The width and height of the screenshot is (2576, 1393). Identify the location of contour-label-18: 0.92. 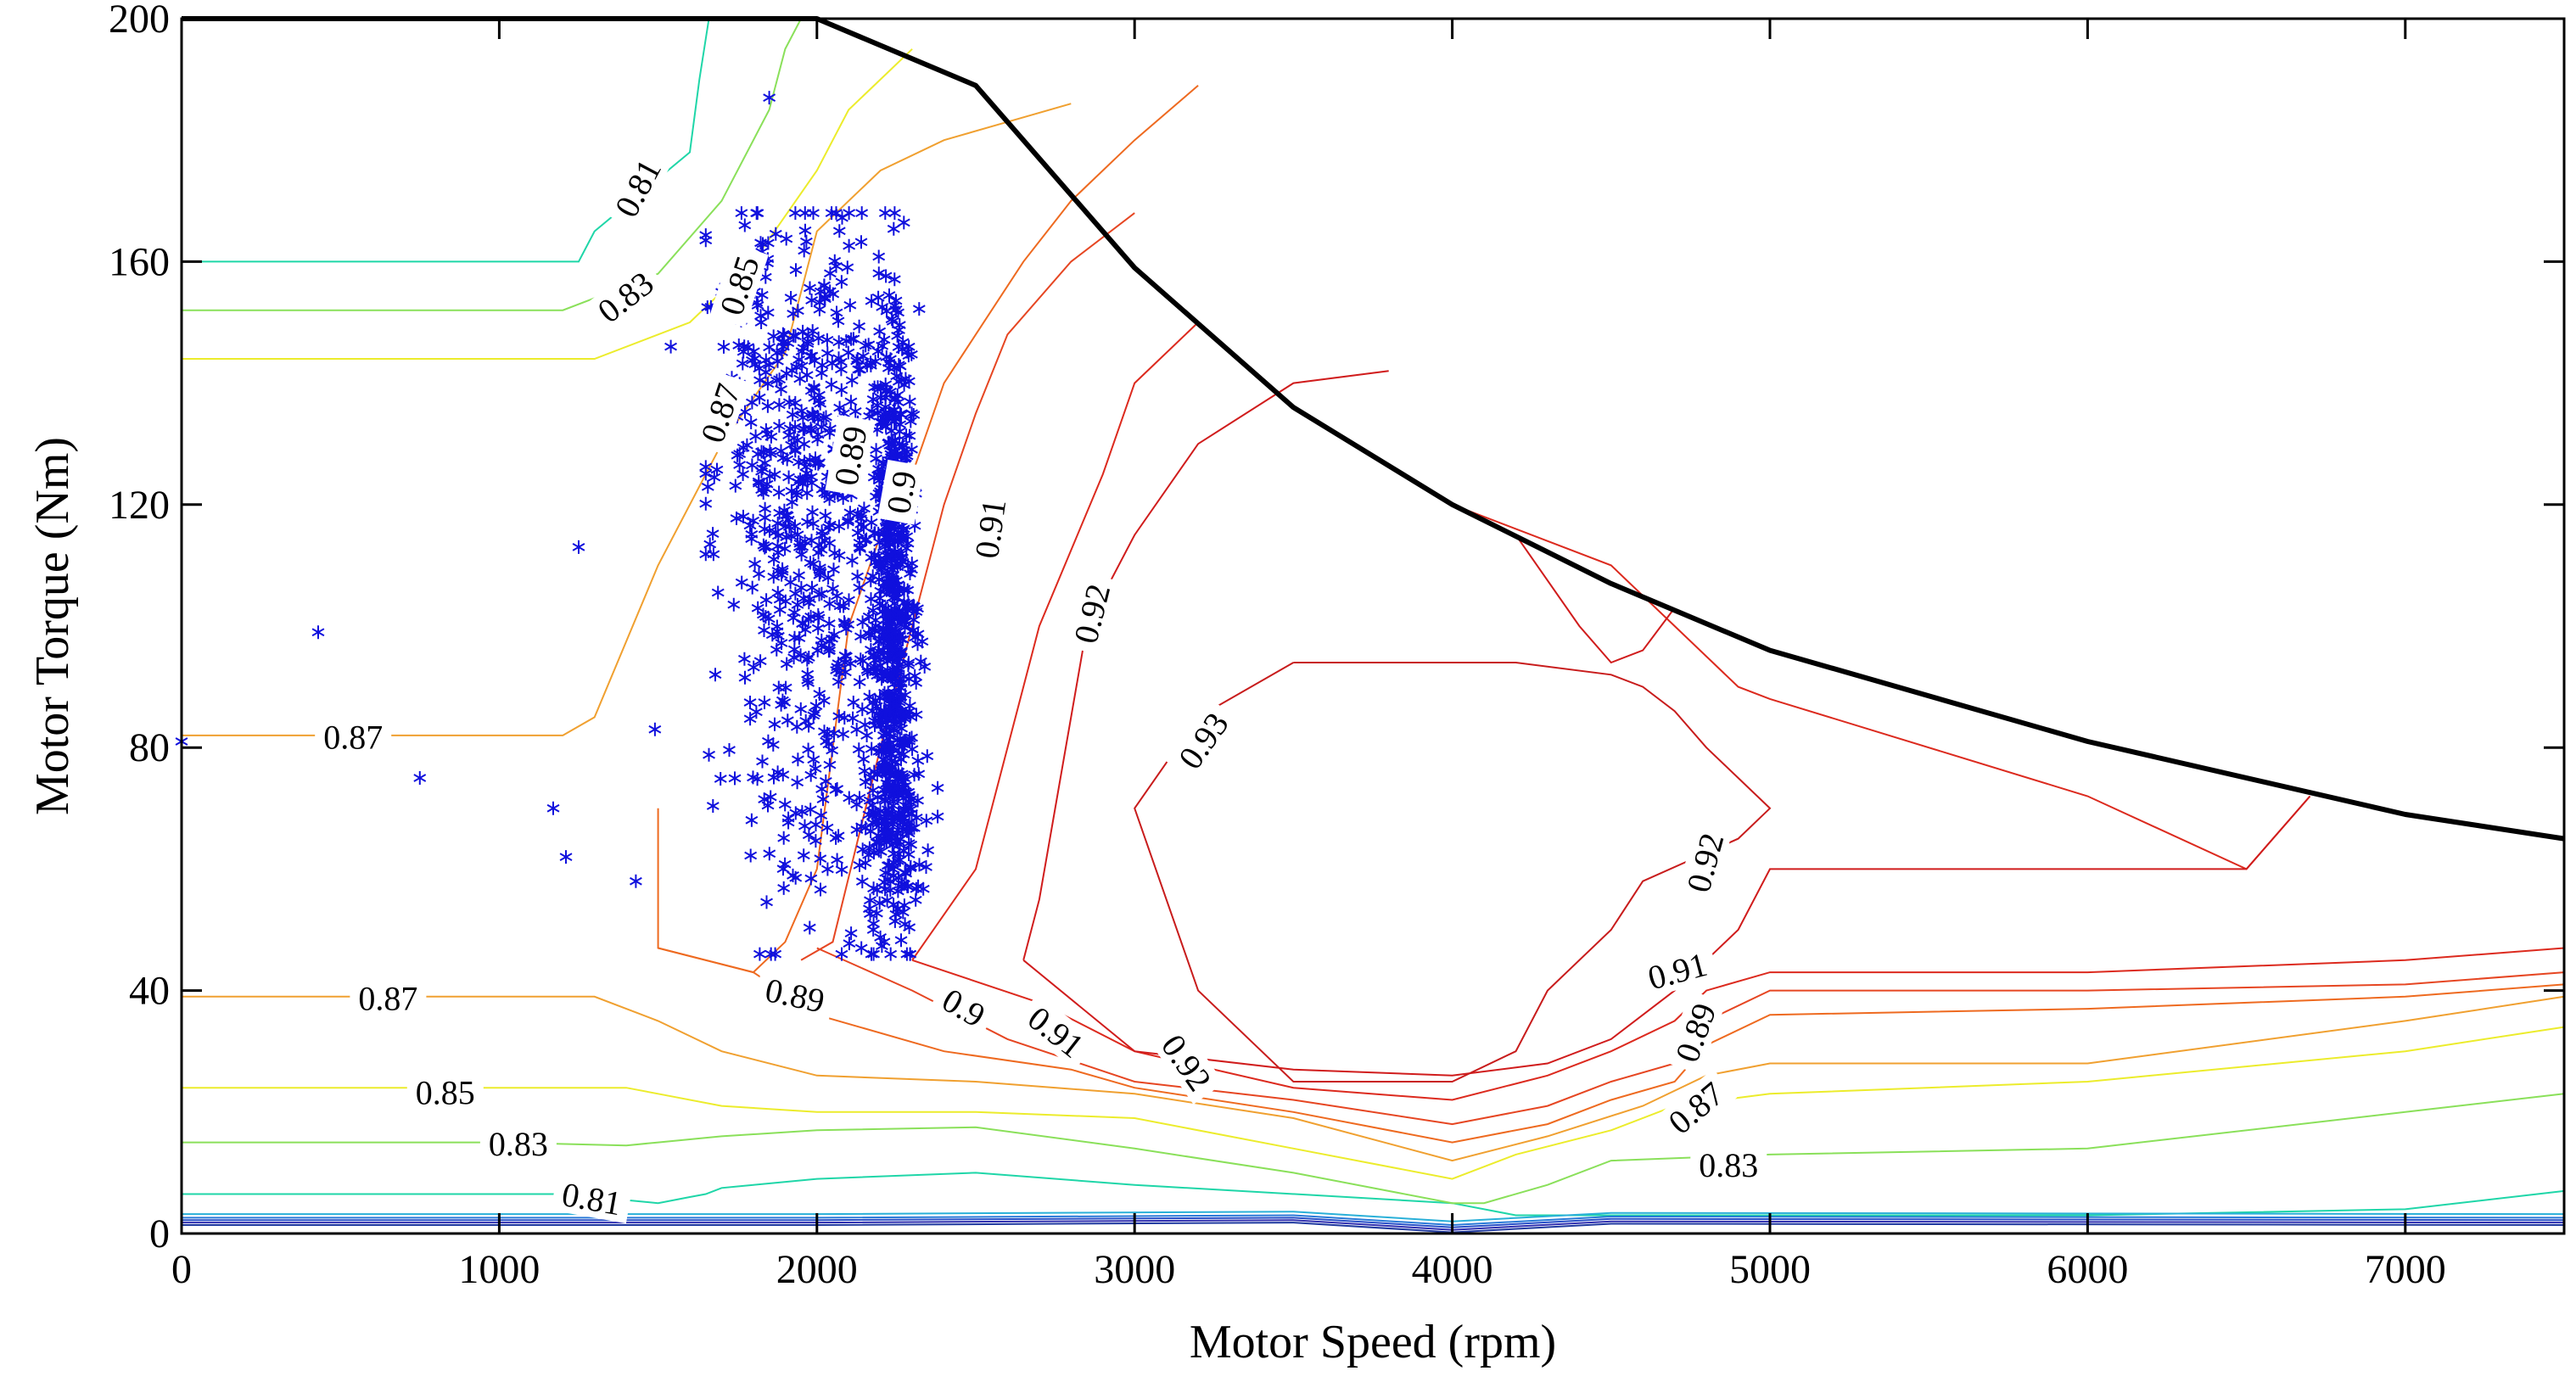
(1705, 862).